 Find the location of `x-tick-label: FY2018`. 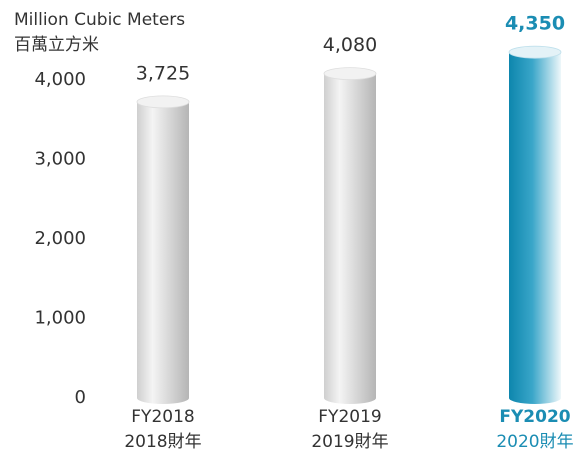

x-tick-label: FY2018 is located at coordinates (162, 417).